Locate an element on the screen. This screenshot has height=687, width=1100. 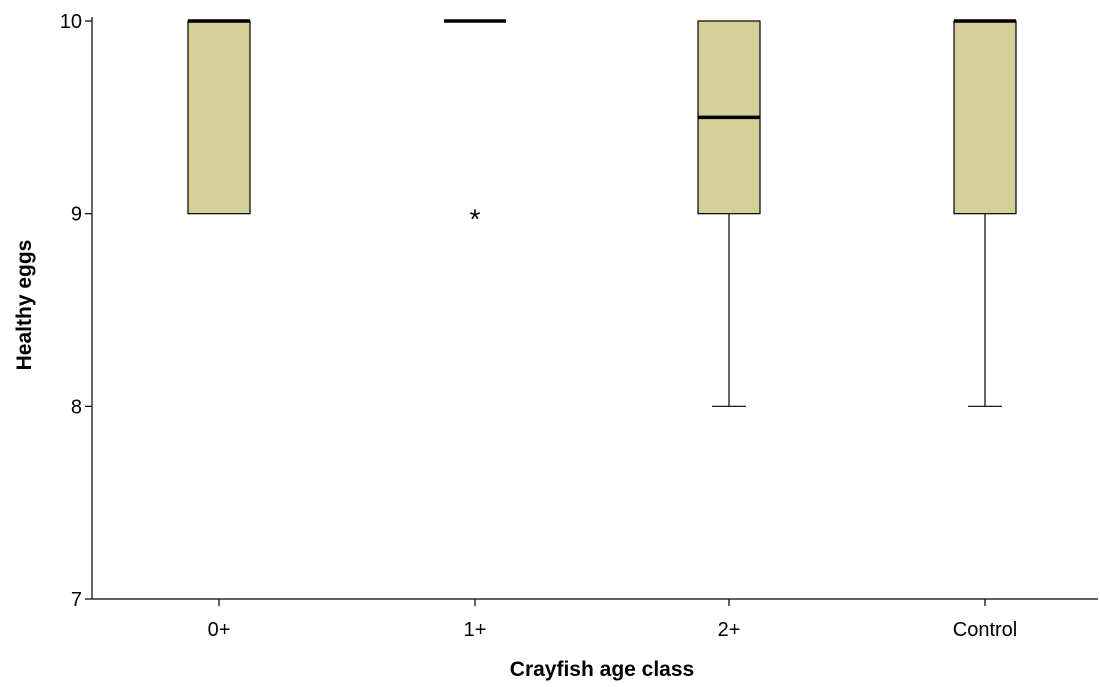
x-tick-label: 2+ is located at coordinates (729, 630).